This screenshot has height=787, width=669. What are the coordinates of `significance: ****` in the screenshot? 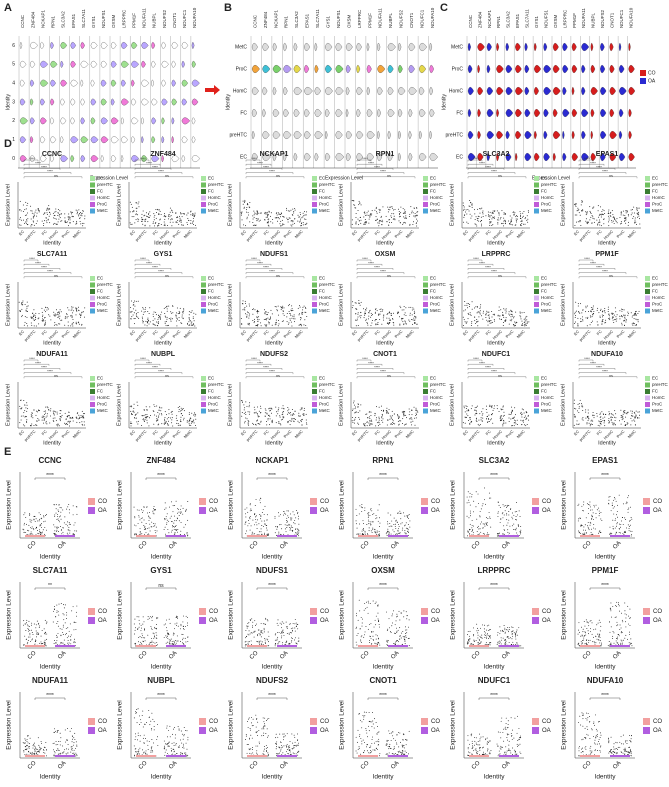 It's located at (50, 272).